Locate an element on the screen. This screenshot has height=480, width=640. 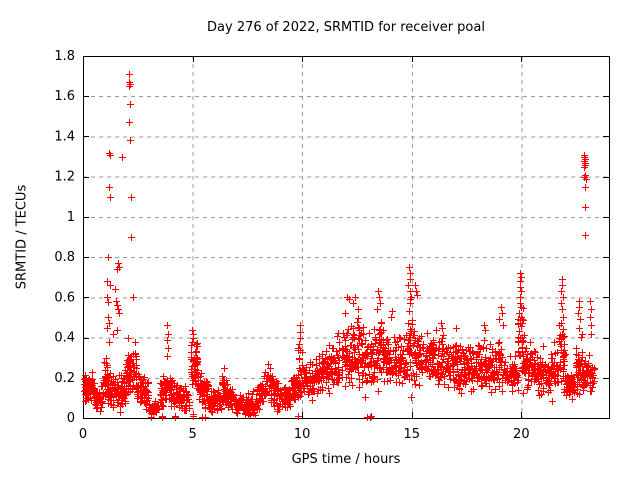
x-tick-label: 20 is located at coordinates (521, 434).